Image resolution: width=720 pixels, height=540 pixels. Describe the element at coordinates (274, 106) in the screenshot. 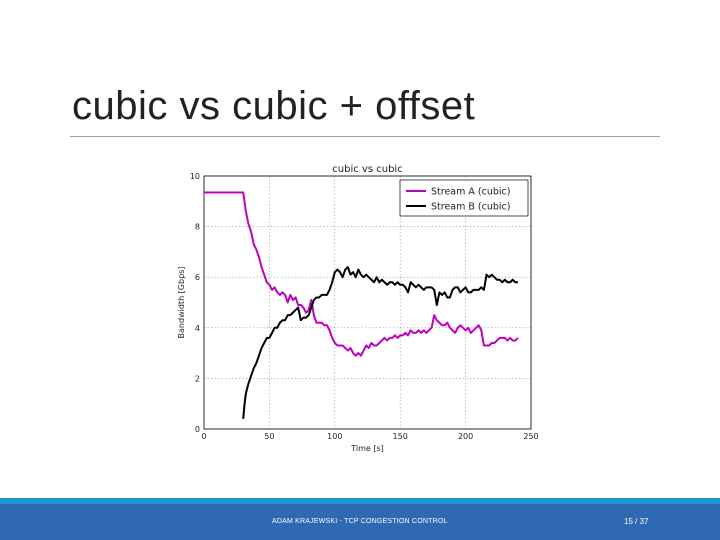

I see `slide-title: cubic vs cubic + offset` at that location.